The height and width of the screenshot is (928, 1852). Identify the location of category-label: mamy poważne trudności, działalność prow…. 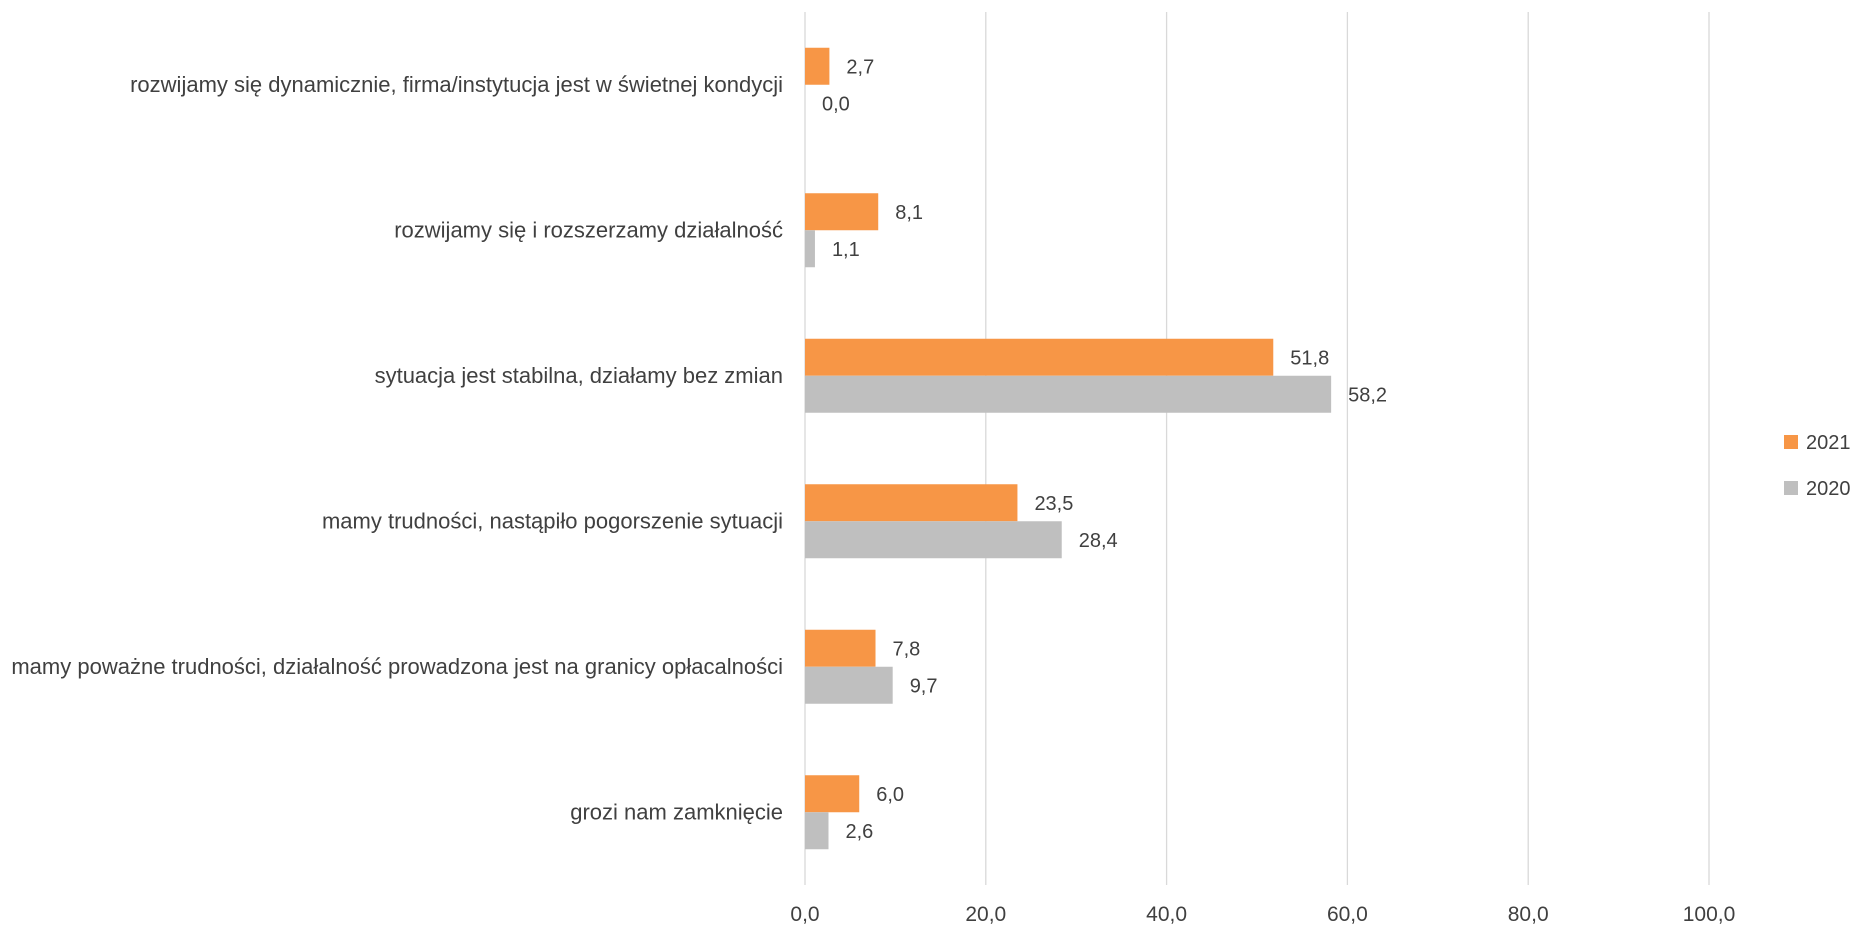
(397, 666).